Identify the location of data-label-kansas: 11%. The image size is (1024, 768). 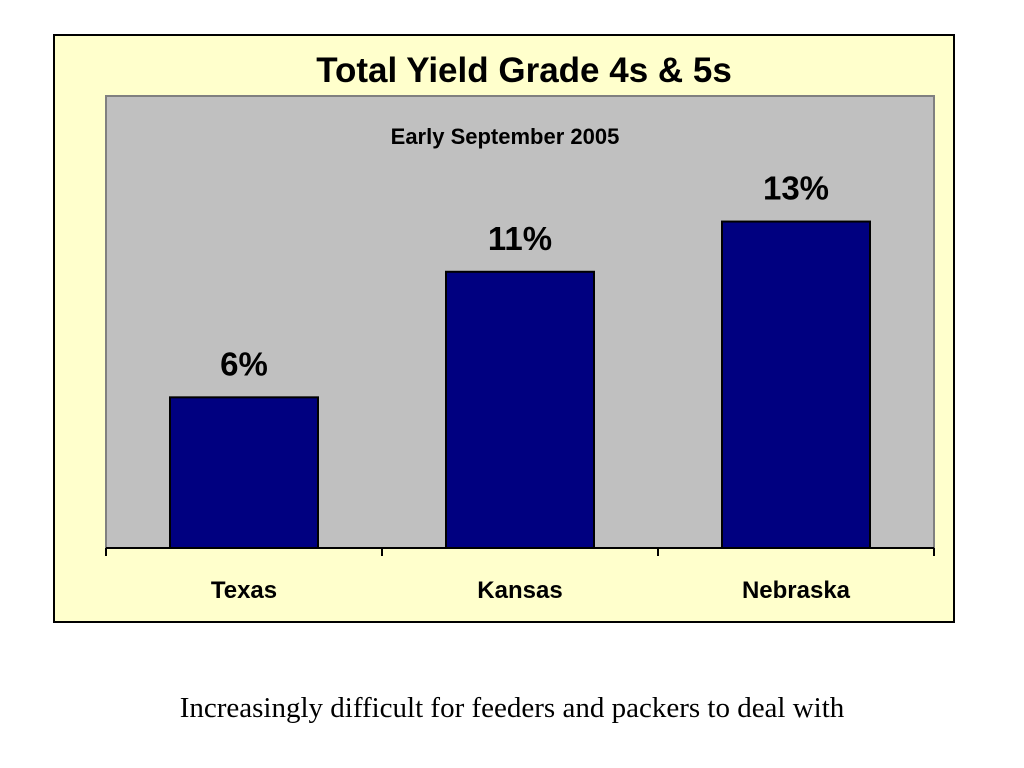
(520, 238).